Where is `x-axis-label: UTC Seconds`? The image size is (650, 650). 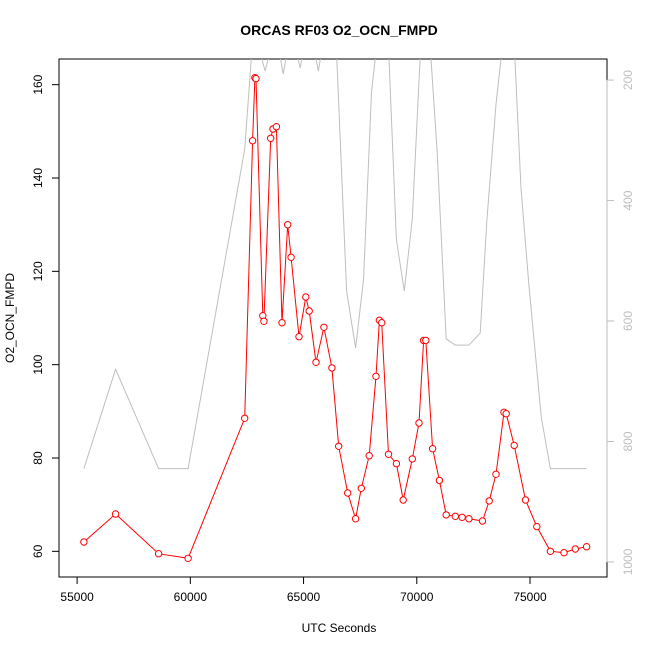
x-axis-label: UTC Seconds is located at coordinates (339, 628).